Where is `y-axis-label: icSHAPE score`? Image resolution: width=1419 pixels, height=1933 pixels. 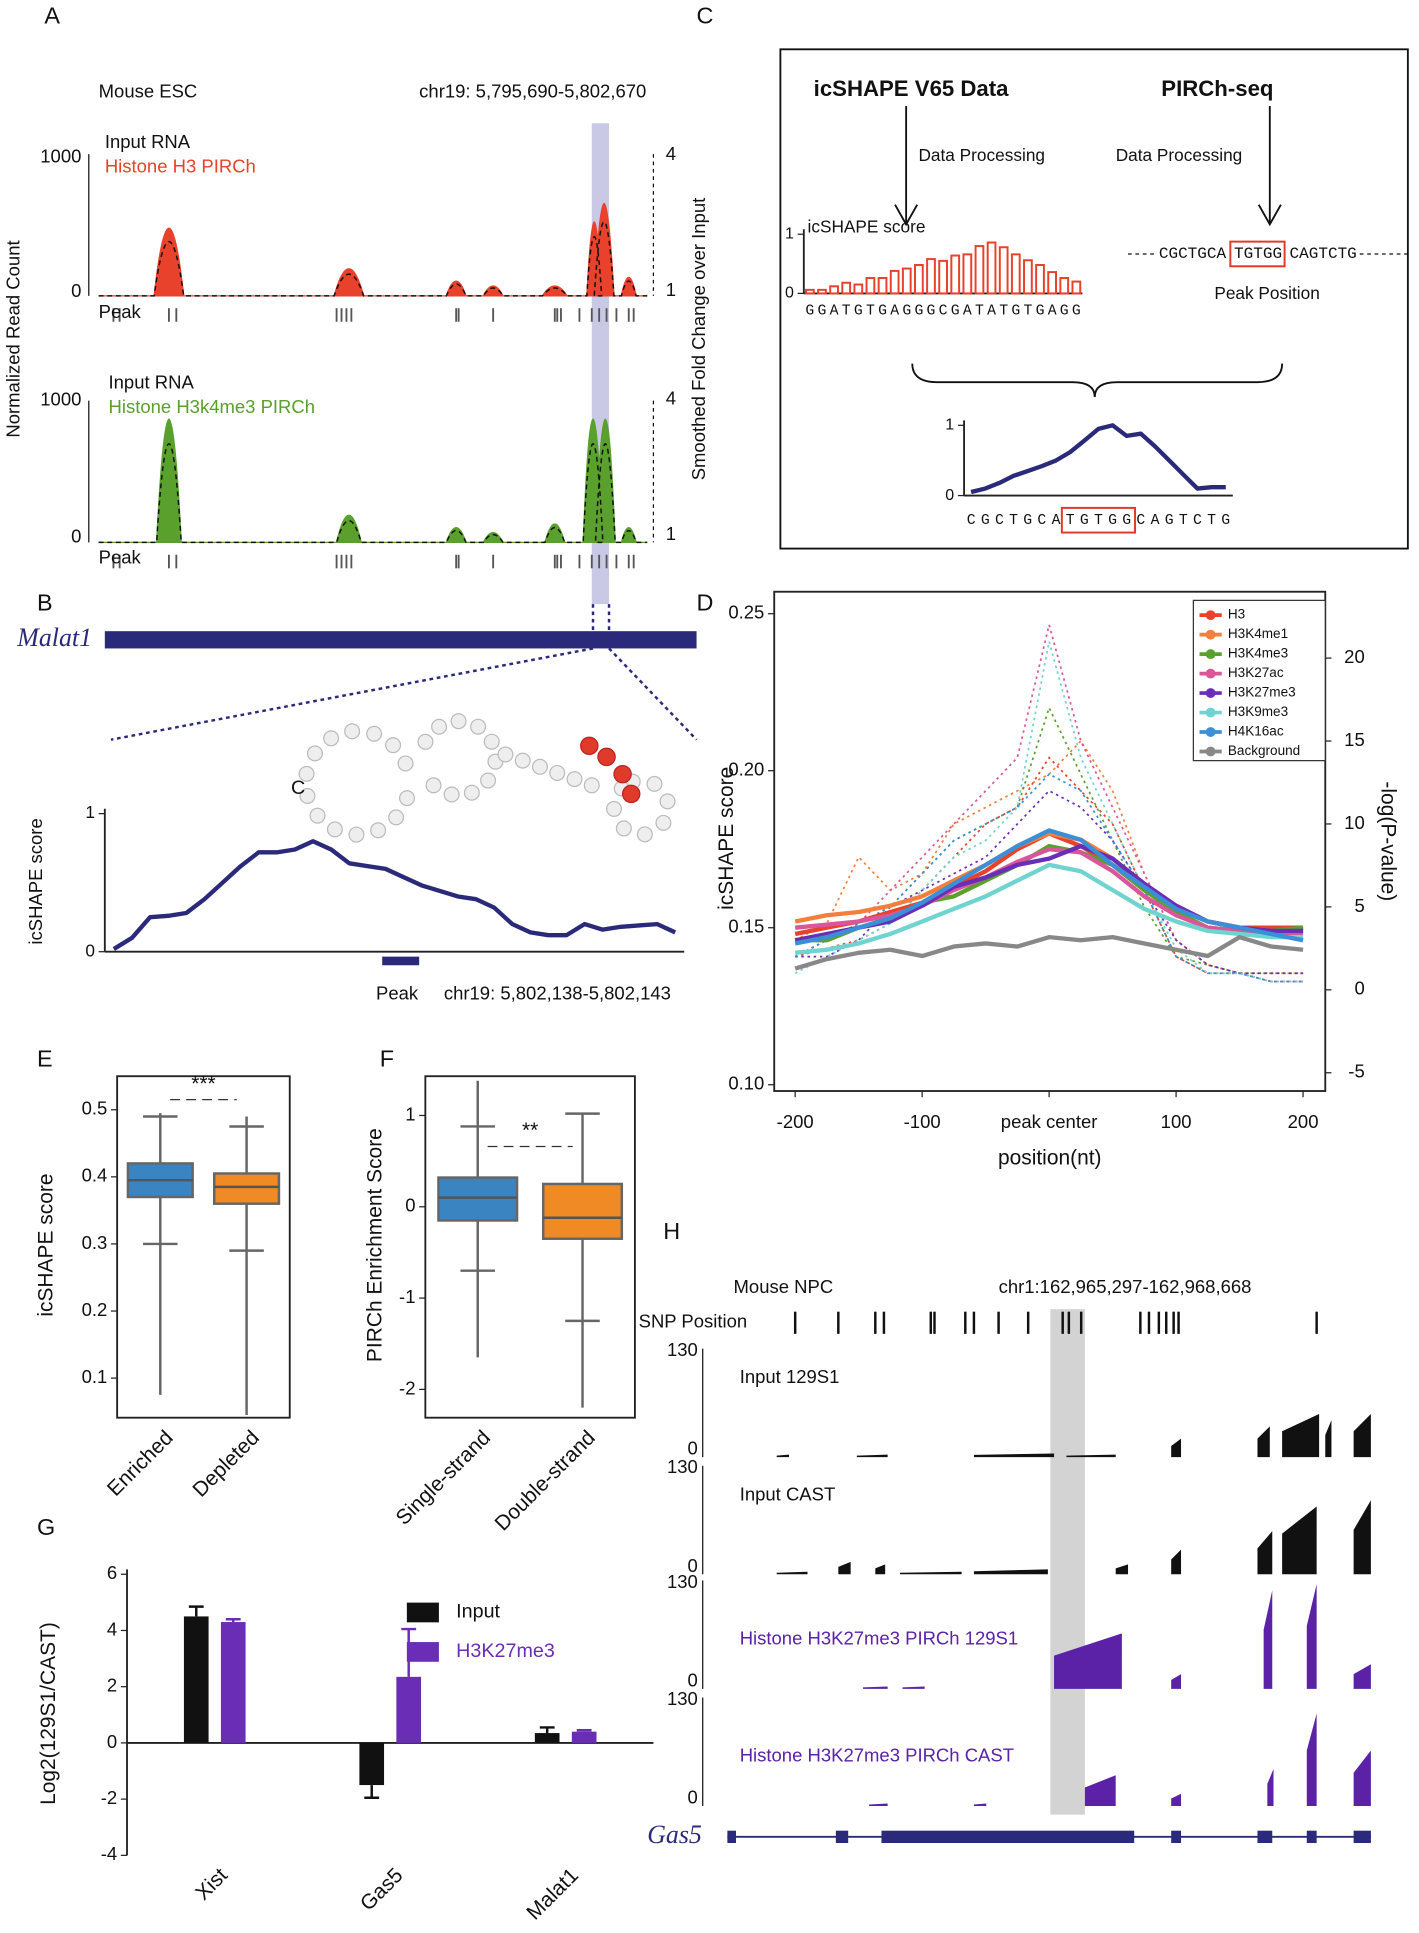
y-axis-label: icSHAPE score is located at coordinates (35, 881).